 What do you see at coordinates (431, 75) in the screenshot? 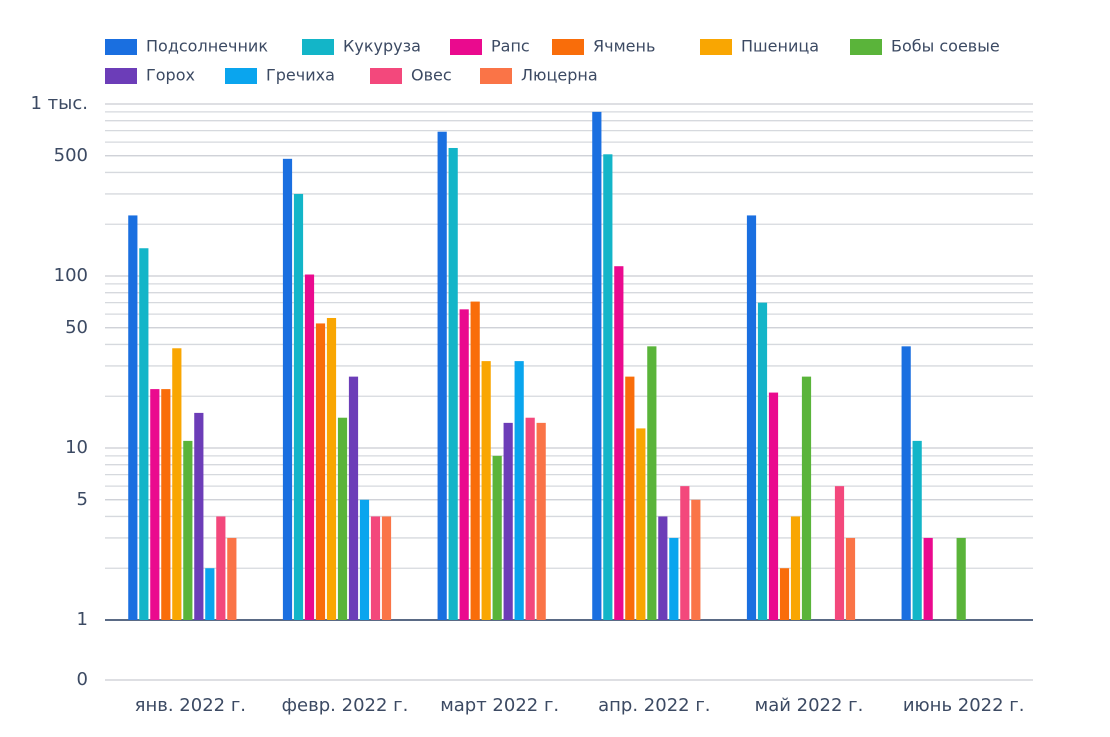
I see `legend-label: Овес` at bounding box center [431, 75].